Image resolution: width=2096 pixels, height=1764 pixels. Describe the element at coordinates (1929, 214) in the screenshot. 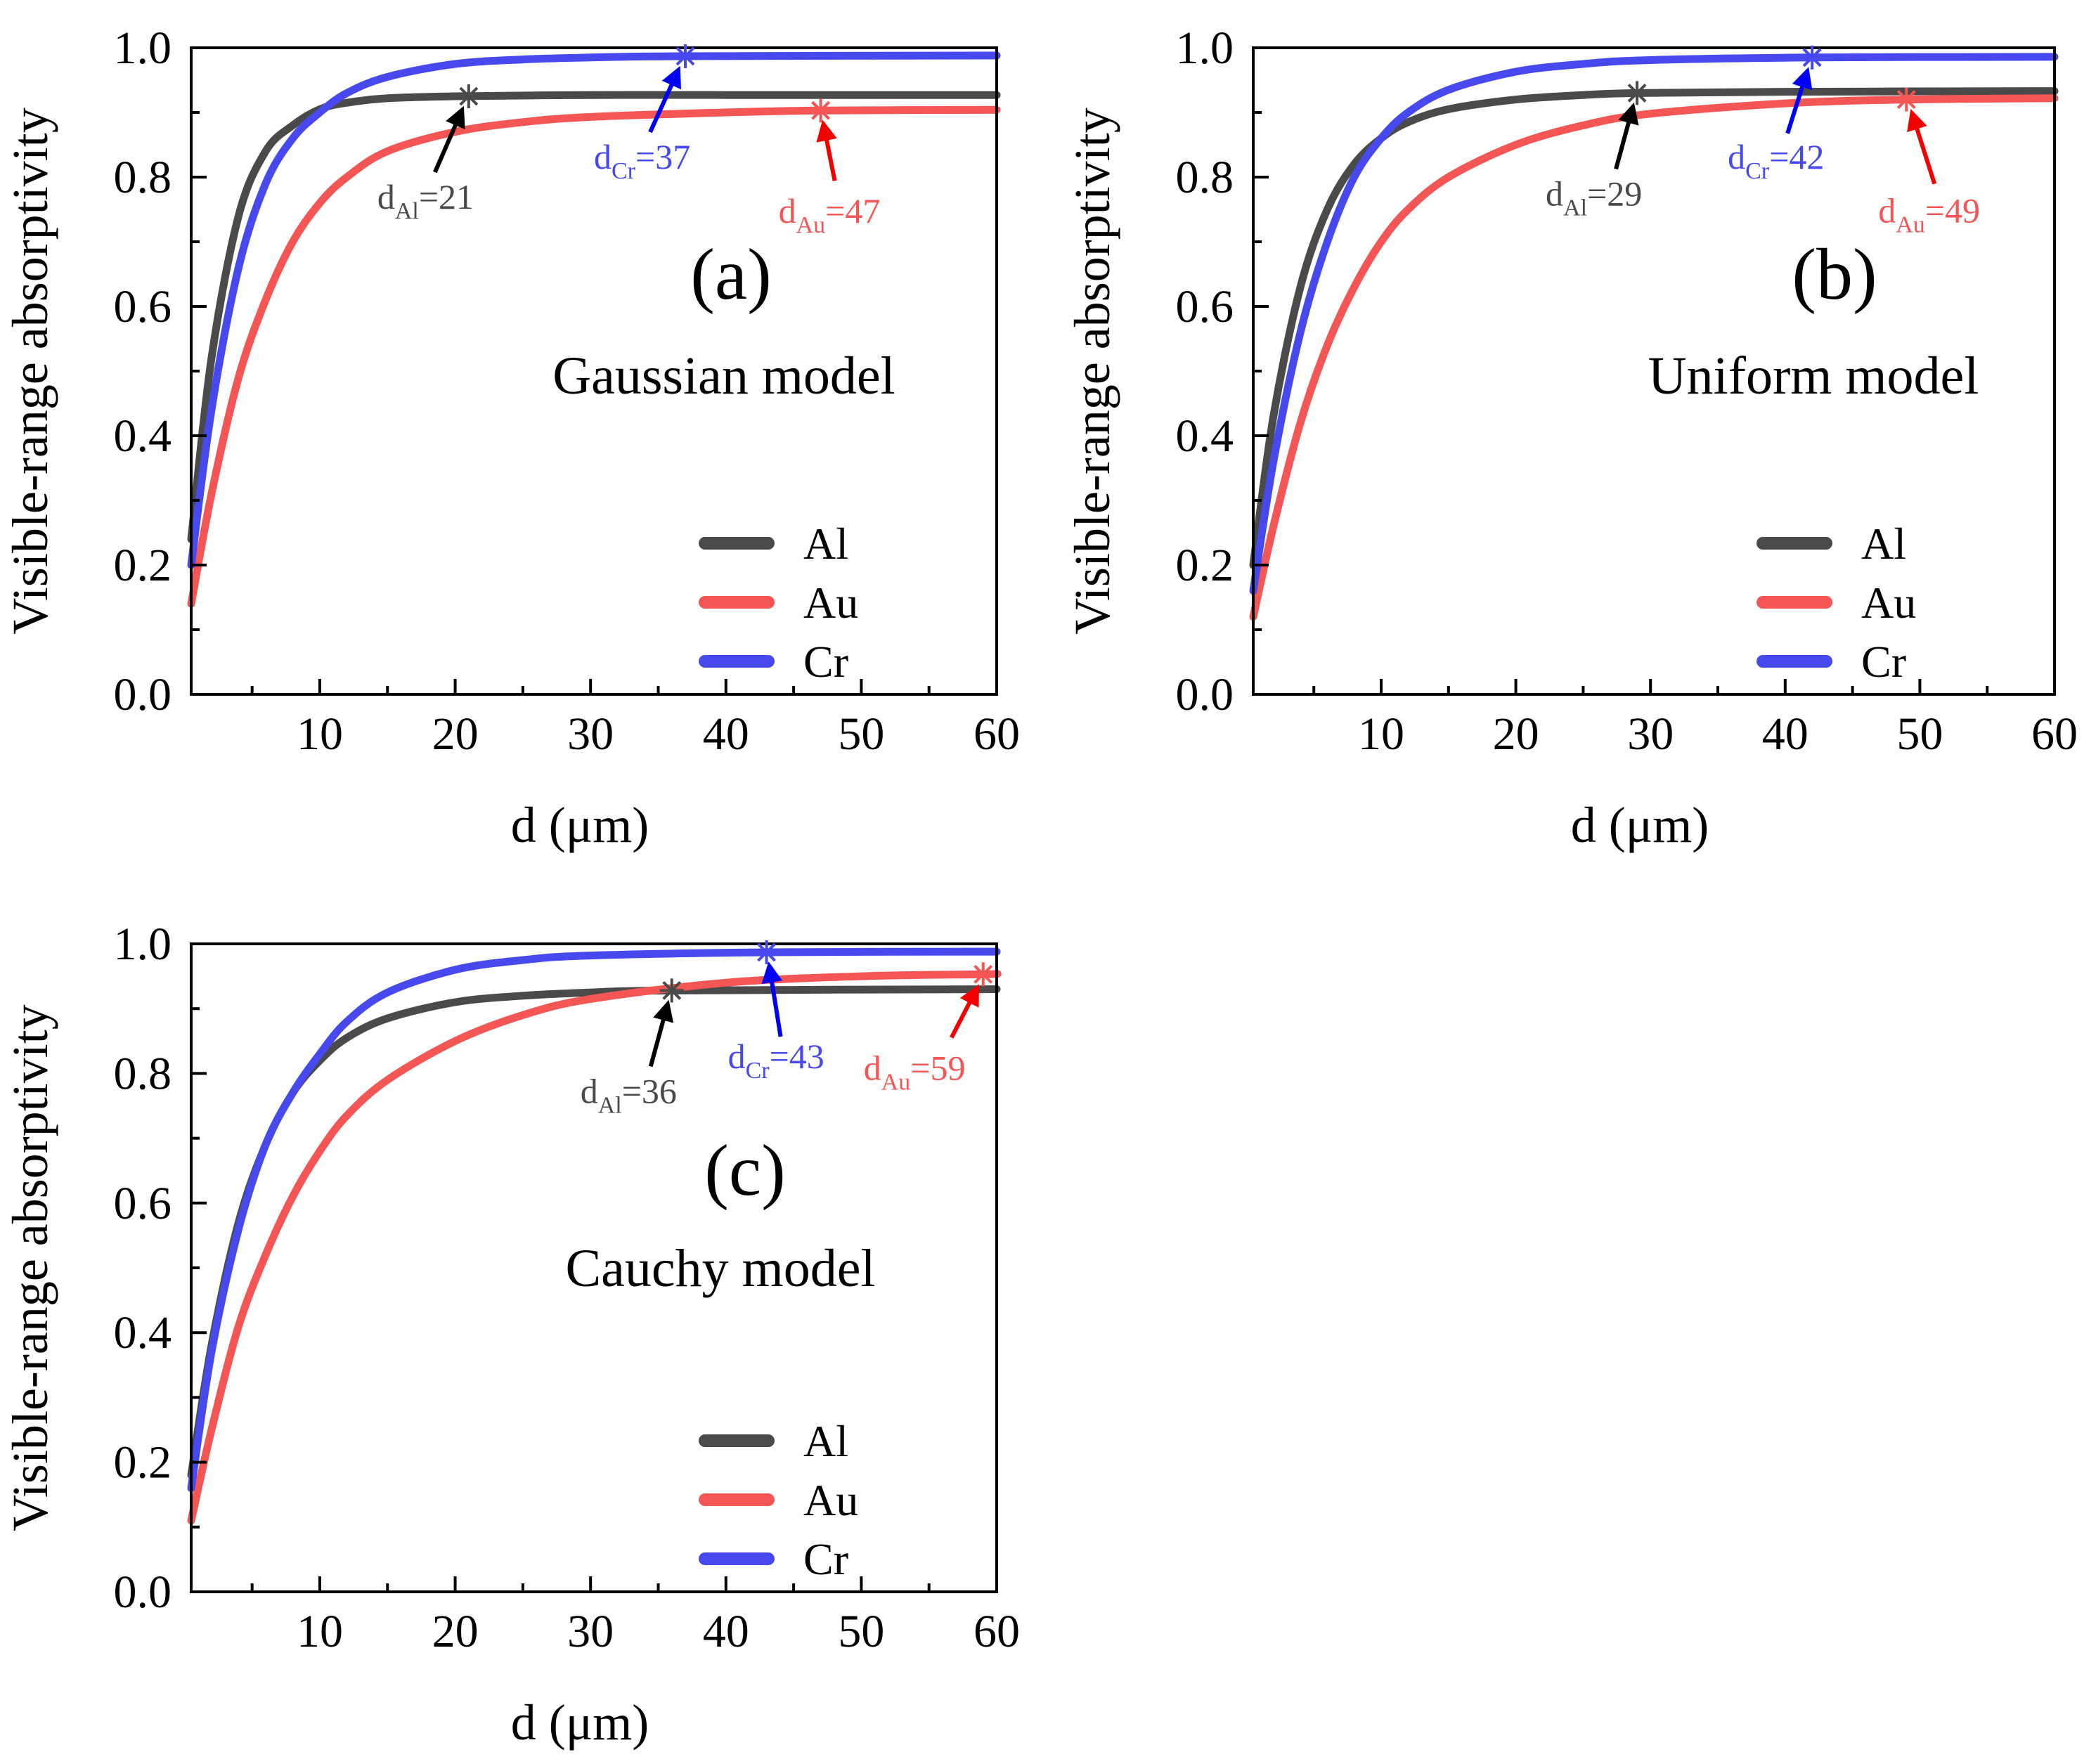

I see `annotation-label-Au: dAu=49` at that location.